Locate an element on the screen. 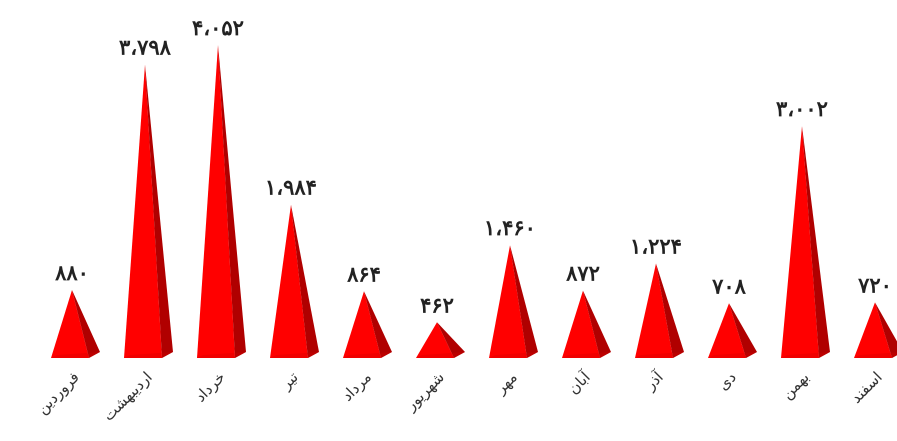  value-label-6: ۴۶۲ is located at coordinates (437, 304).